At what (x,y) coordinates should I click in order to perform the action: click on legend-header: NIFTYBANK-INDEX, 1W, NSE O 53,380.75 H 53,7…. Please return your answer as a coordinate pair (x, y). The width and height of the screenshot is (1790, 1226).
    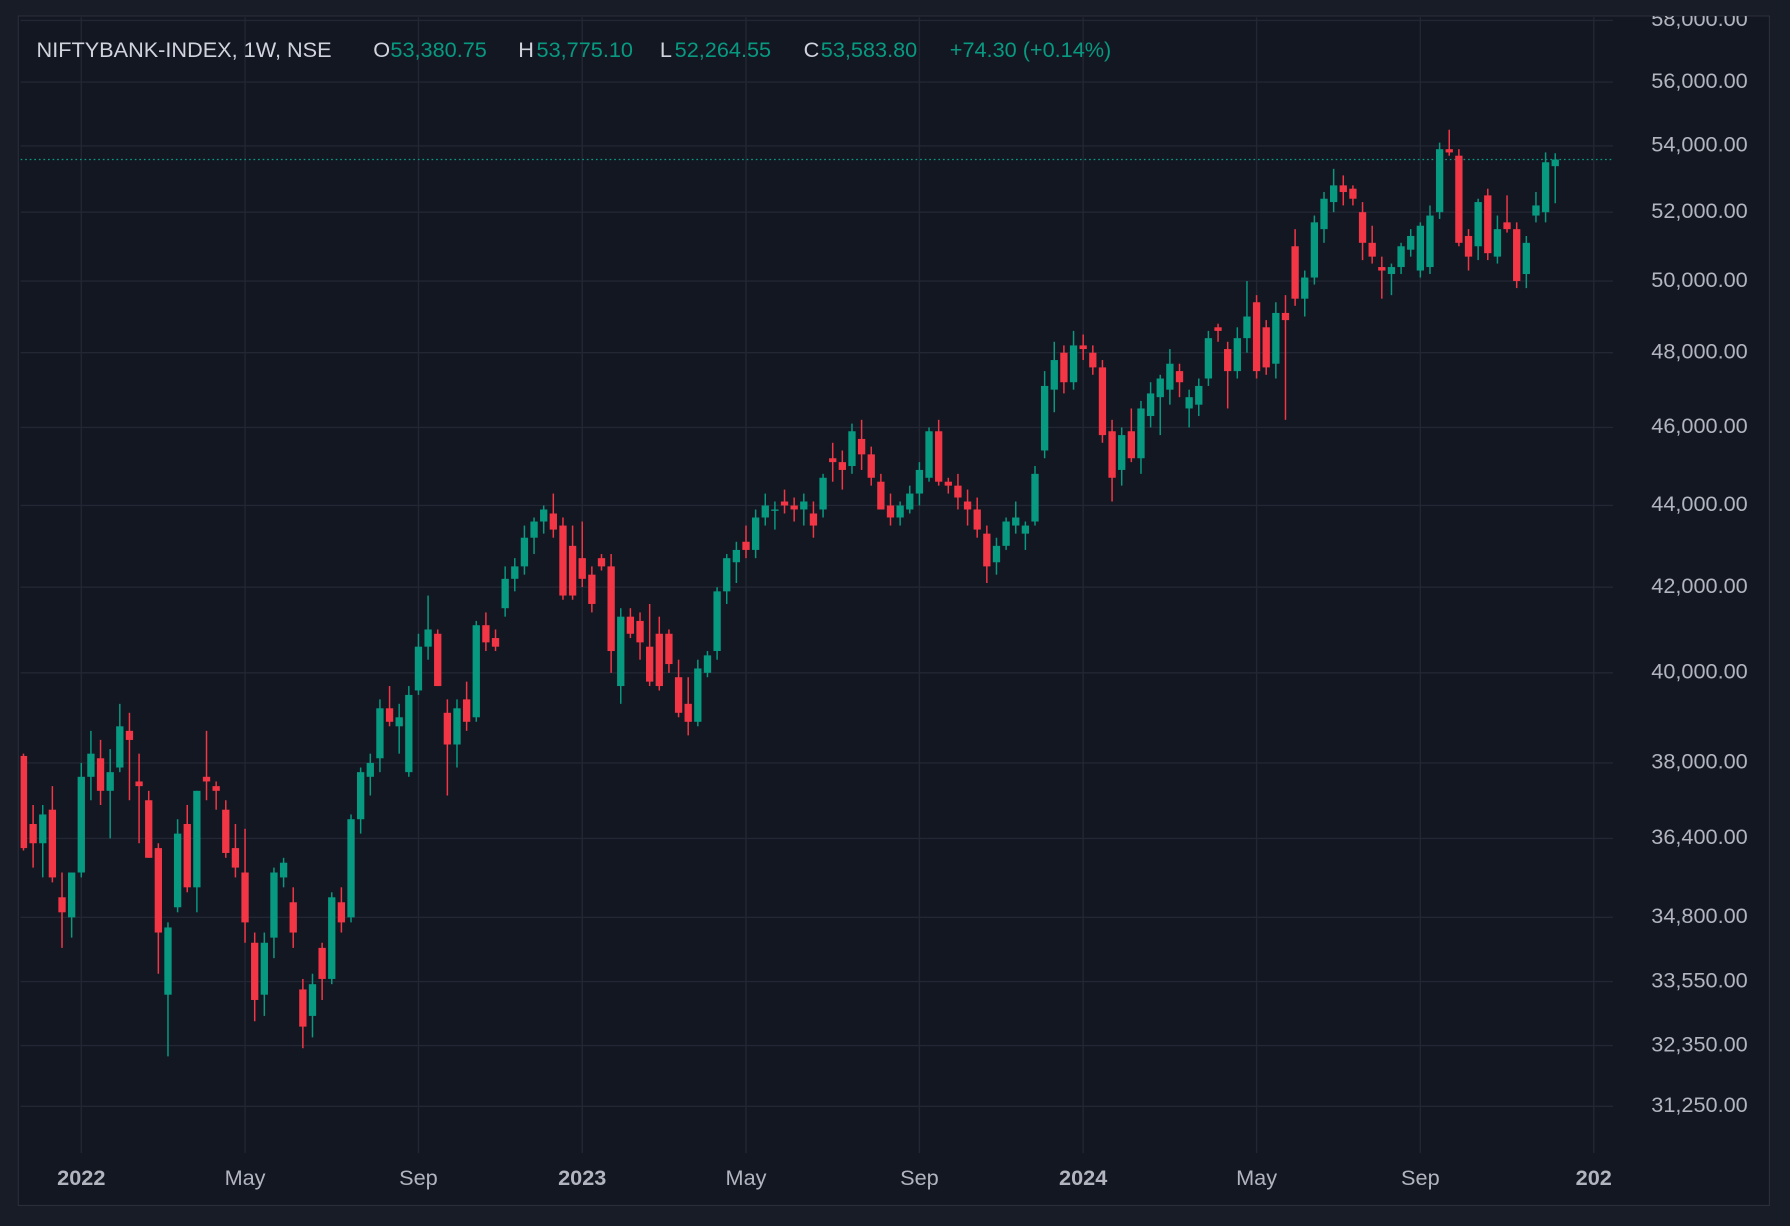
    Looking at the image, I should click on (574, 49).